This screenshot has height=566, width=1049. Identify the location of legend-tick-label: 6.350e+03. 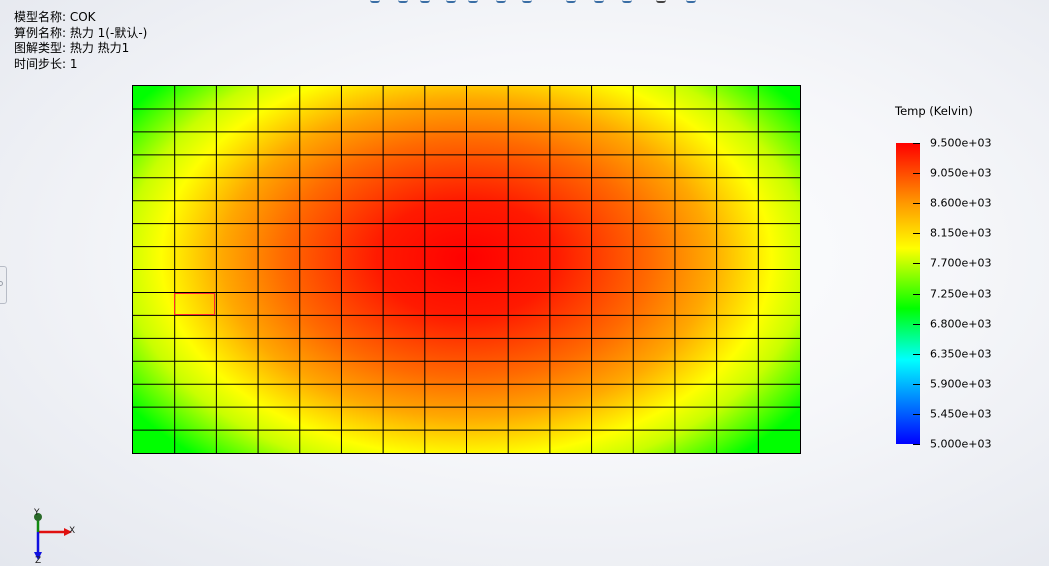
(960, 353).